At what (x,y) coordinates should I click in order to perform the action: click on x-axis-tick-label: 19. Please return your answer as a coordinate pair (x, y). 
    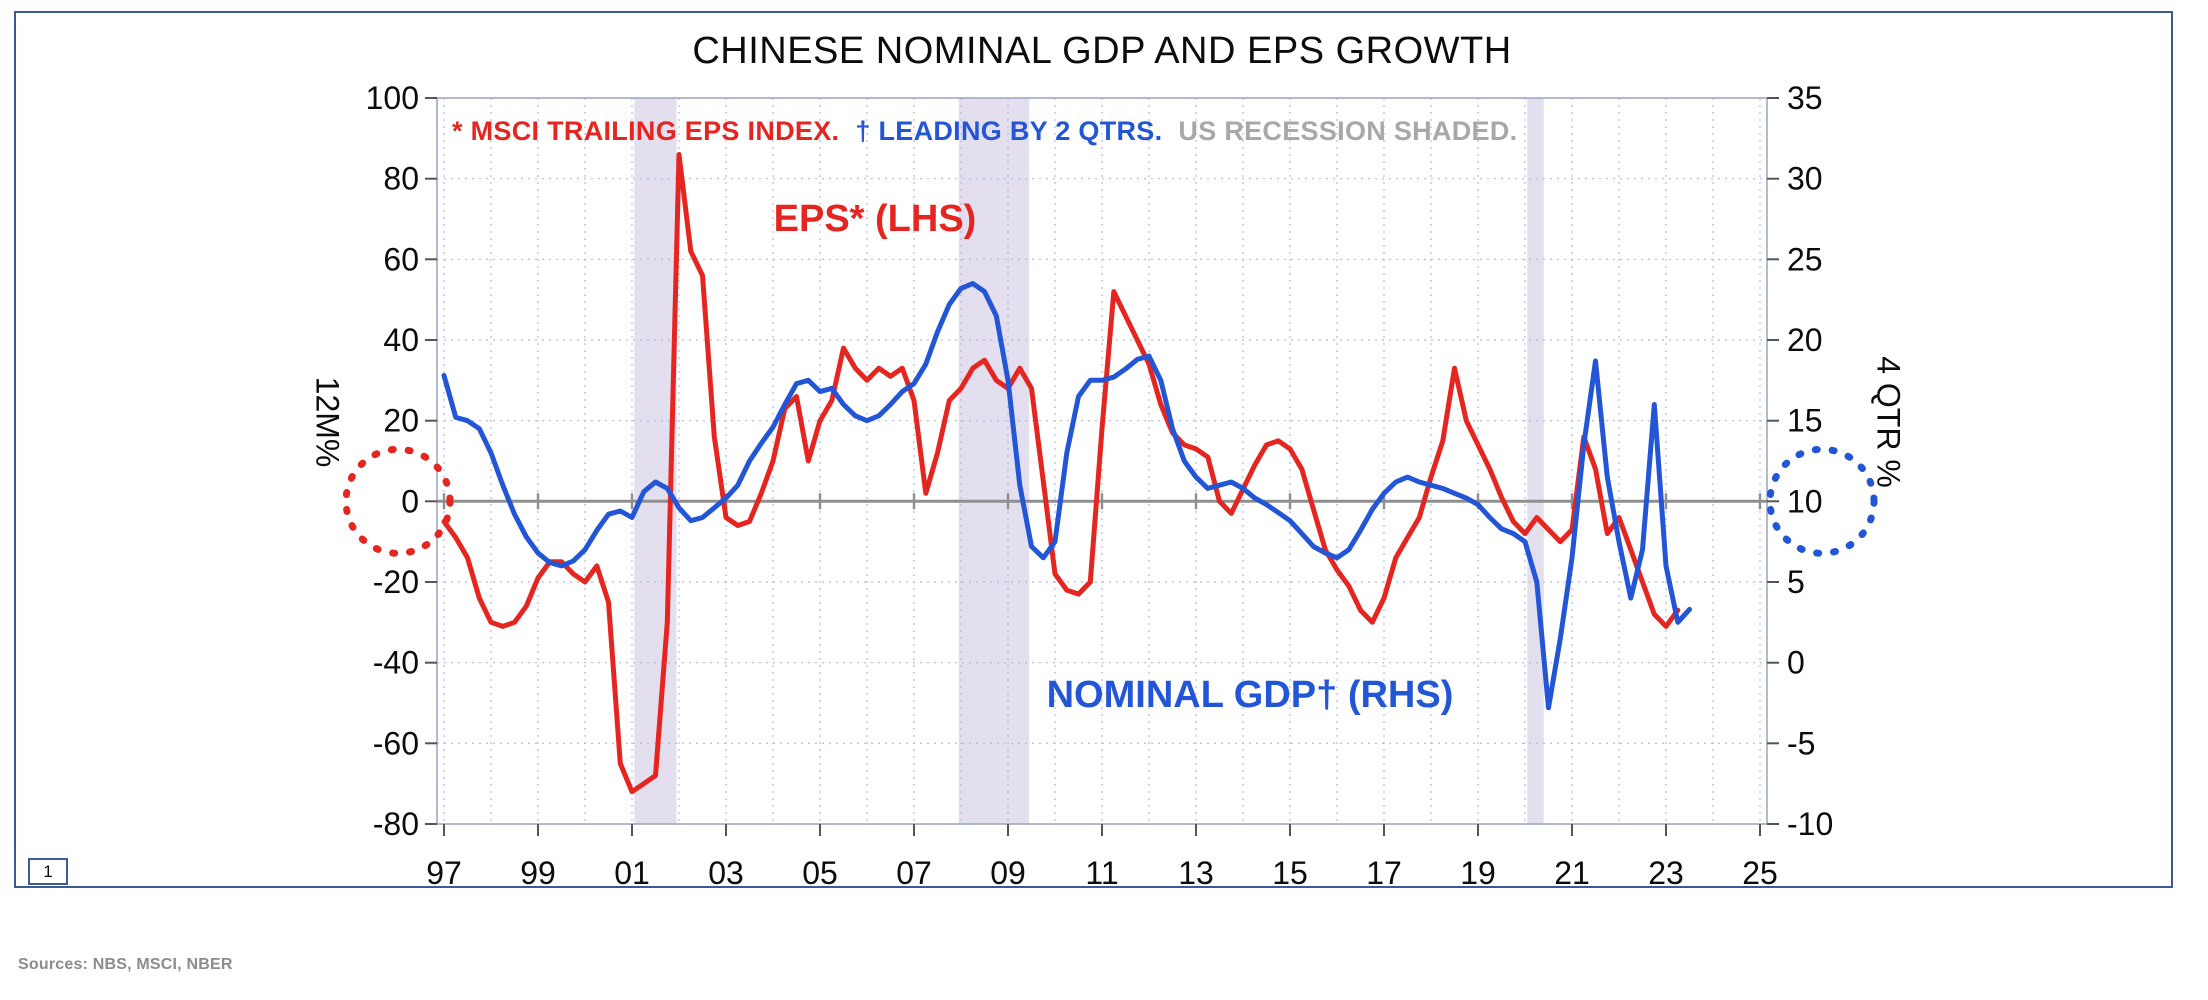
    Looking at the image, I should click on (1478, 873).